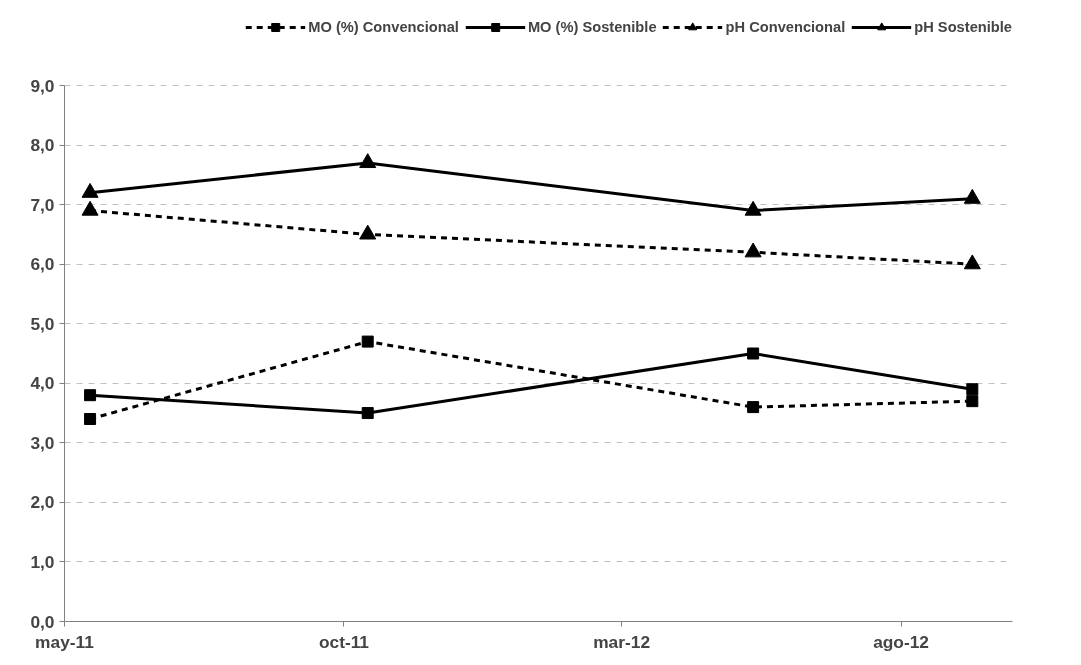  I want to click on y-tick-label: 2,0, so click(42, 502).